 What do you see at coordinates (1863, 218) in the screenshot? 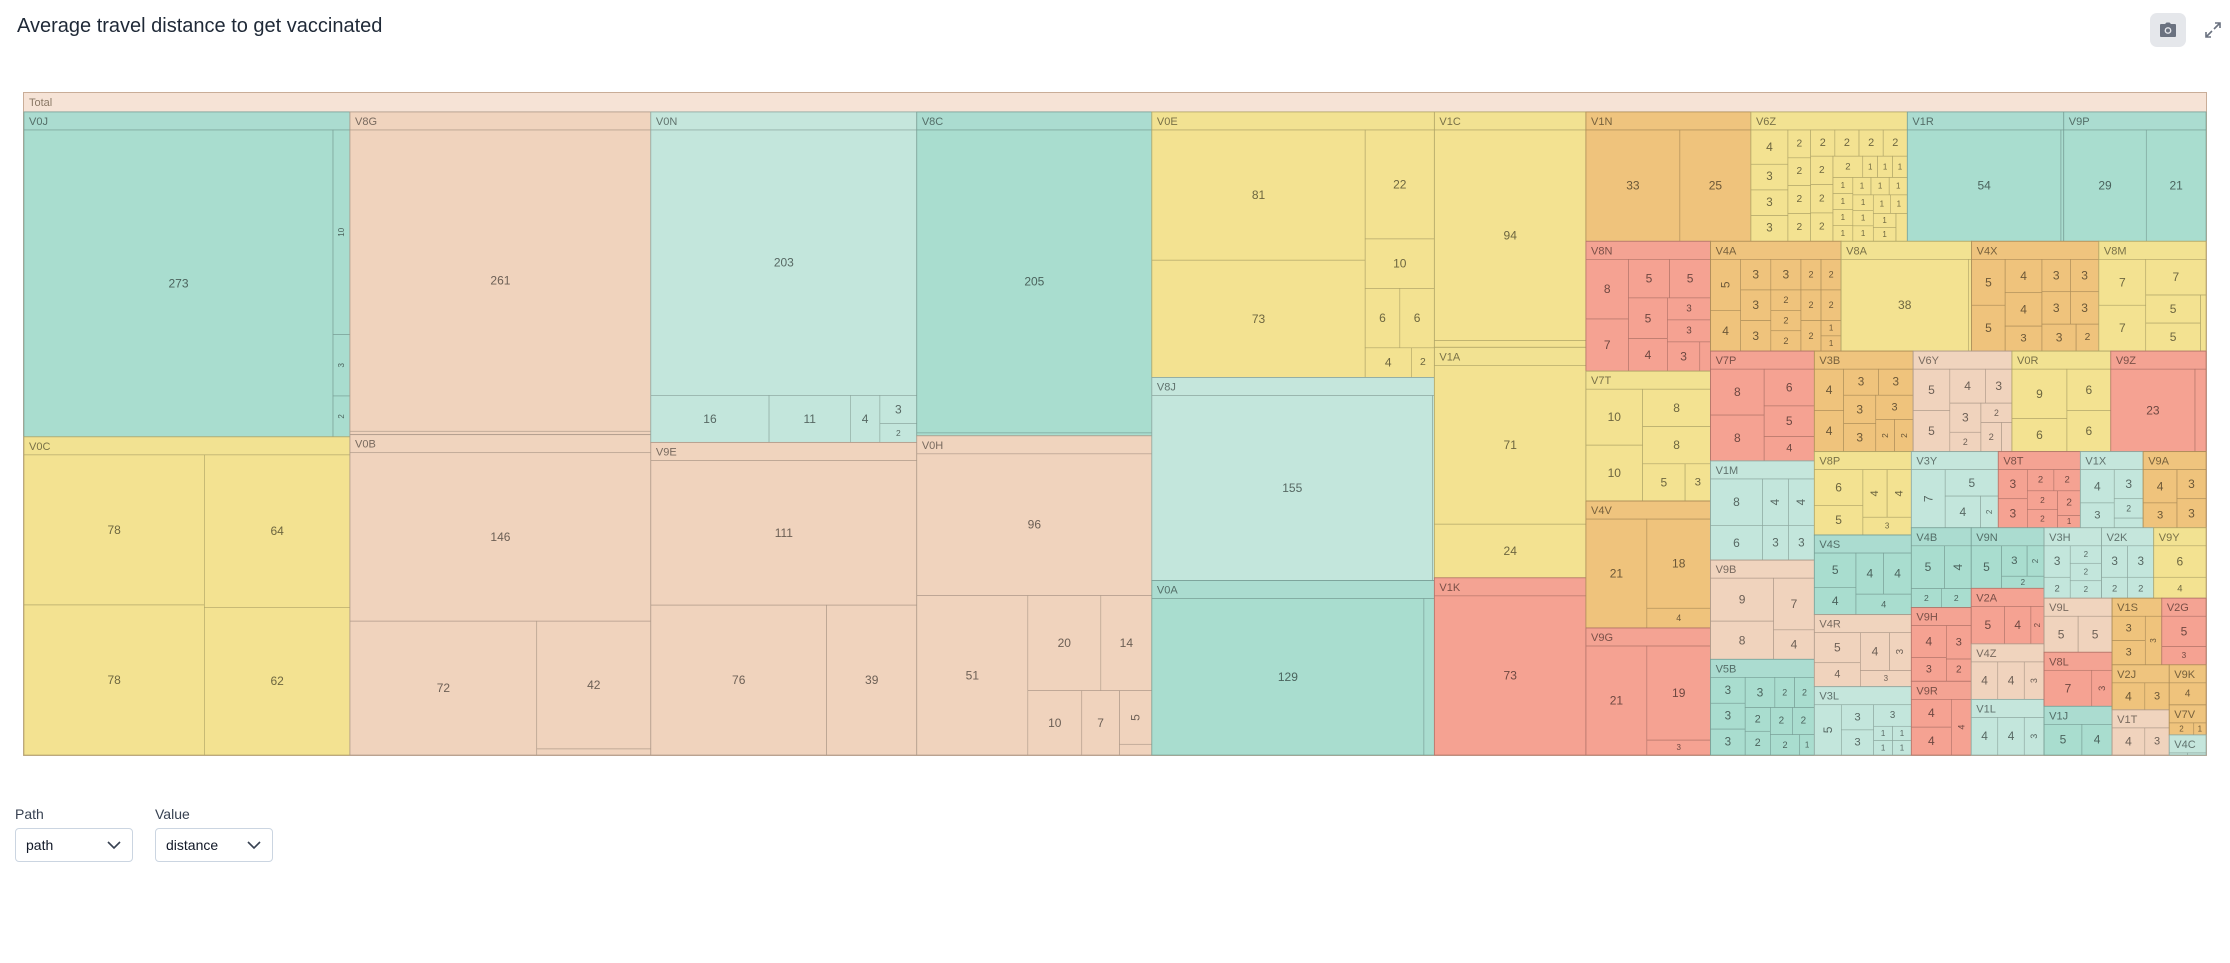
I see `leaf-label-v6z-18: 1` at bounding box center [1863, 218].